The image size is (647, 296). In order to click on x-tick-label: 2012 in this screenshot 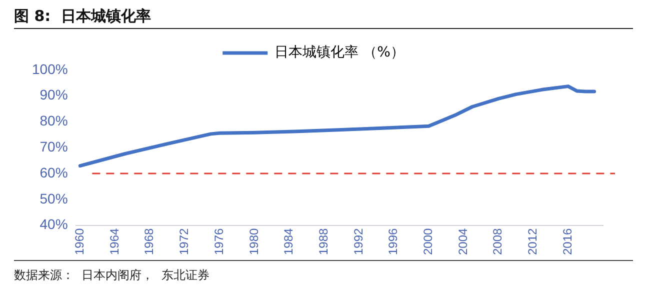, I will do `click(533, 242)`.